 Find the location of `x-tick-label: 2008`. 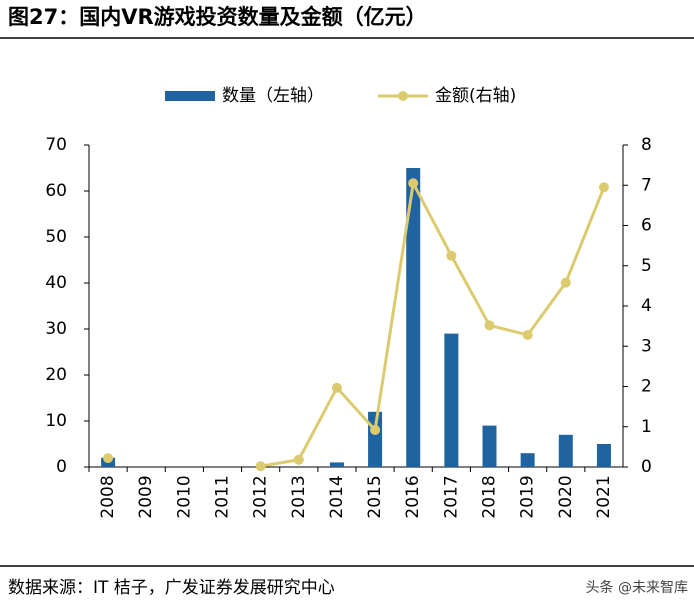

x-tick-label: 2008 is located at coordinates (108, 496).